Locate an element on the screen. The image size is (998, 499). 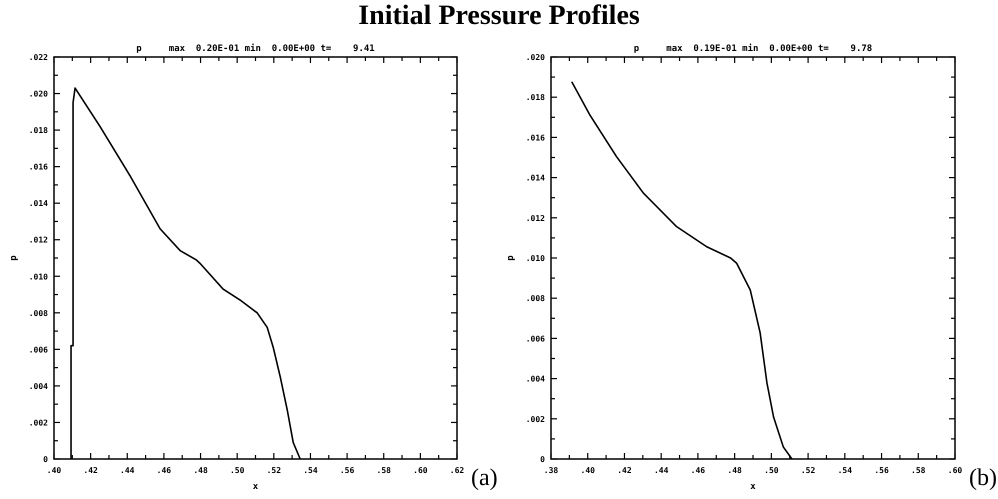
text: (a) is located at coordinates (484, 478).